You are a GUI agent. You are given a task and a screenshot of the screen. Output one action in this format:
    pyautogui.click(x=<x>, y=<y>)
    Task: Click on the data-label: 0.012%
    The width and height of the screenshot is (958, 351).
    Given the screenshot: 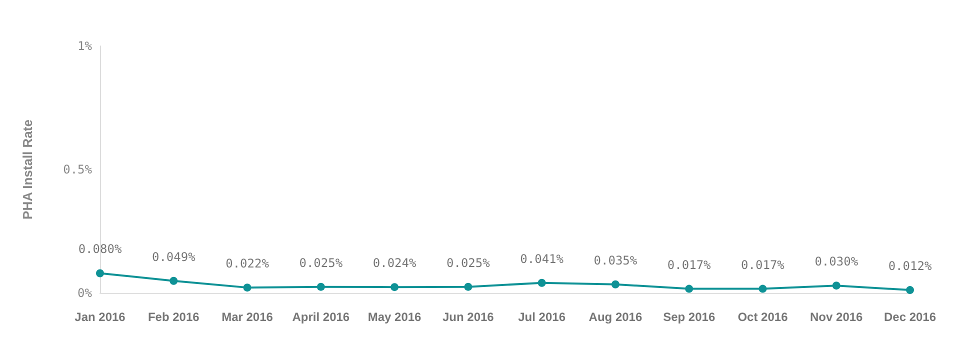 What is the action you would take?
    pyautogui.click(x=910, y=266)
    